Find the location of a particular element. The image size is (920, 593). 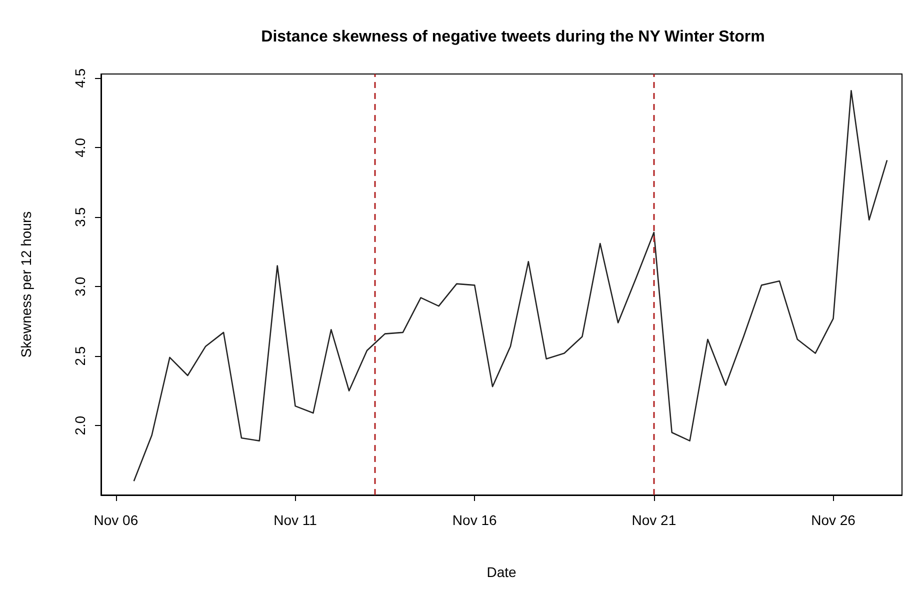

x-tick-label: Nov 06 is located at coordinates (116, 520).